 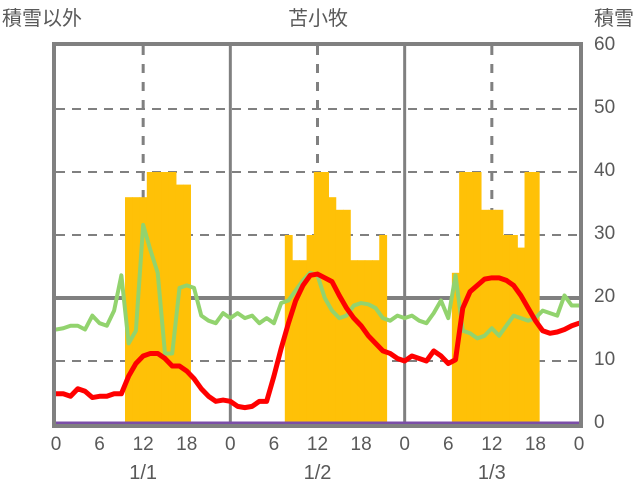 I want to click on left-axis-title: 積雪以外, so click(x=42, y=19).